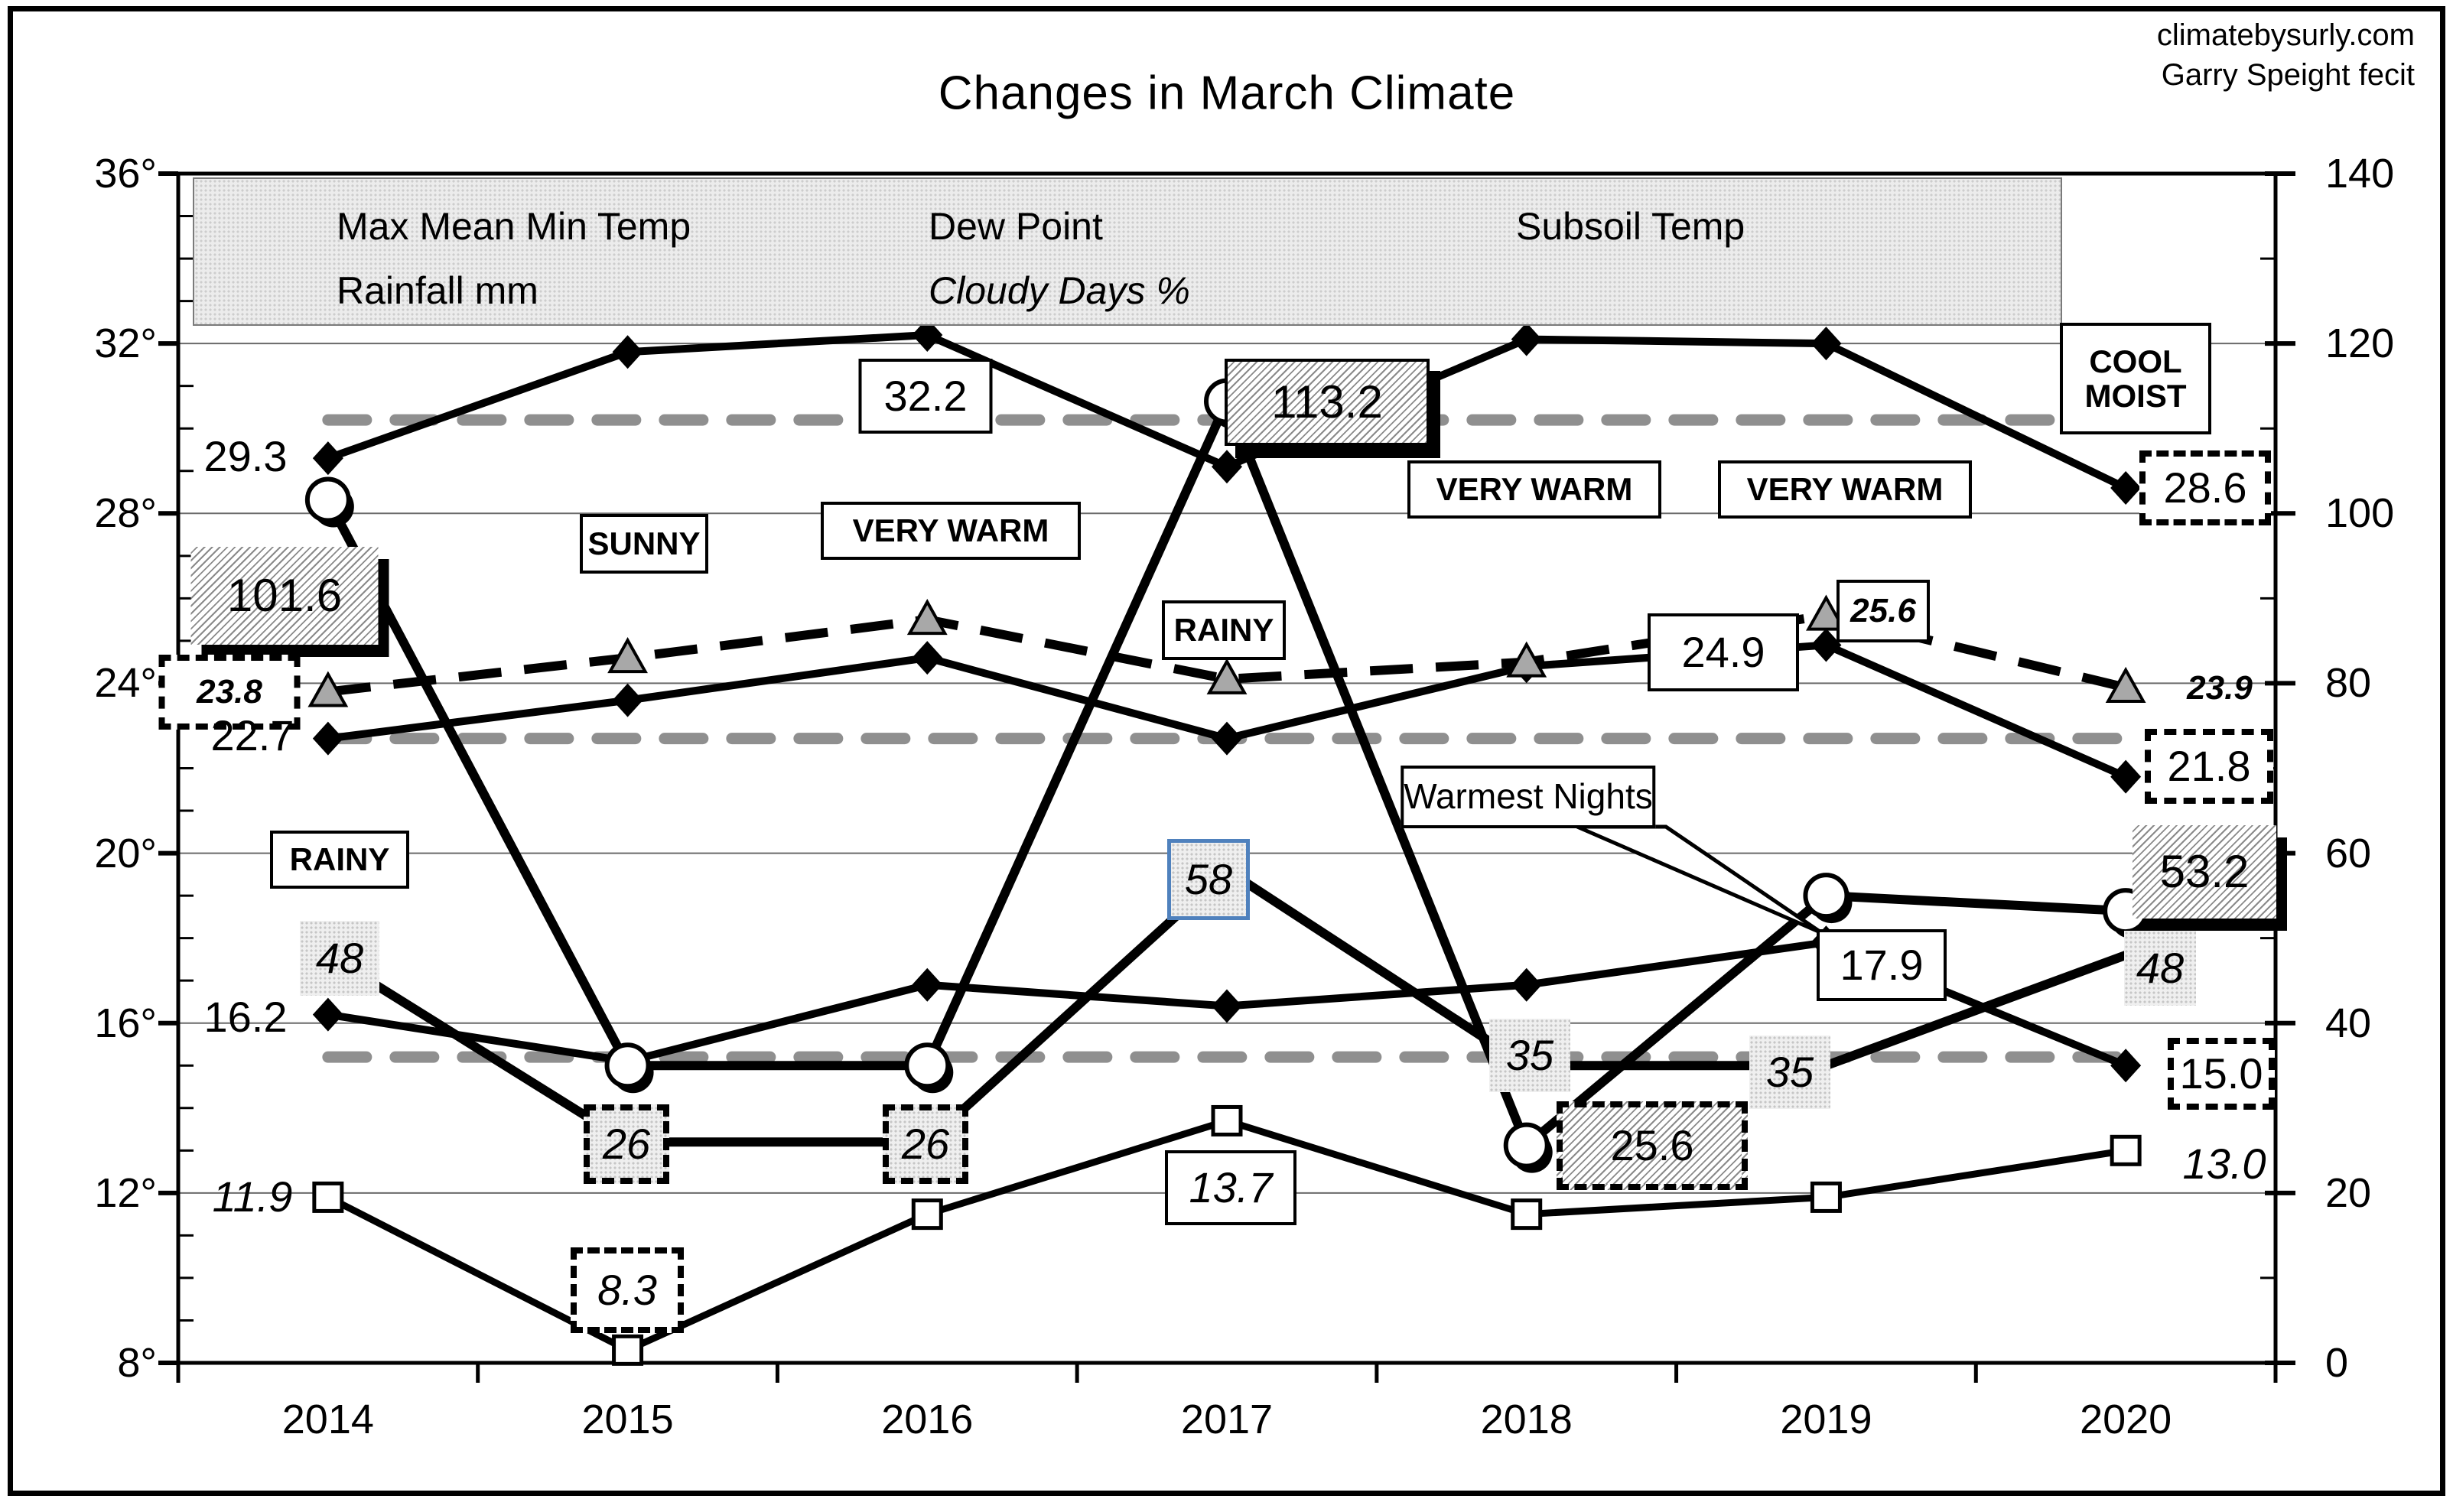 The image size is (2453, 1512). Describe the element at coordinates (246, 1016) in the screenshot. I see `label-min-2014: 16.2` at that location.